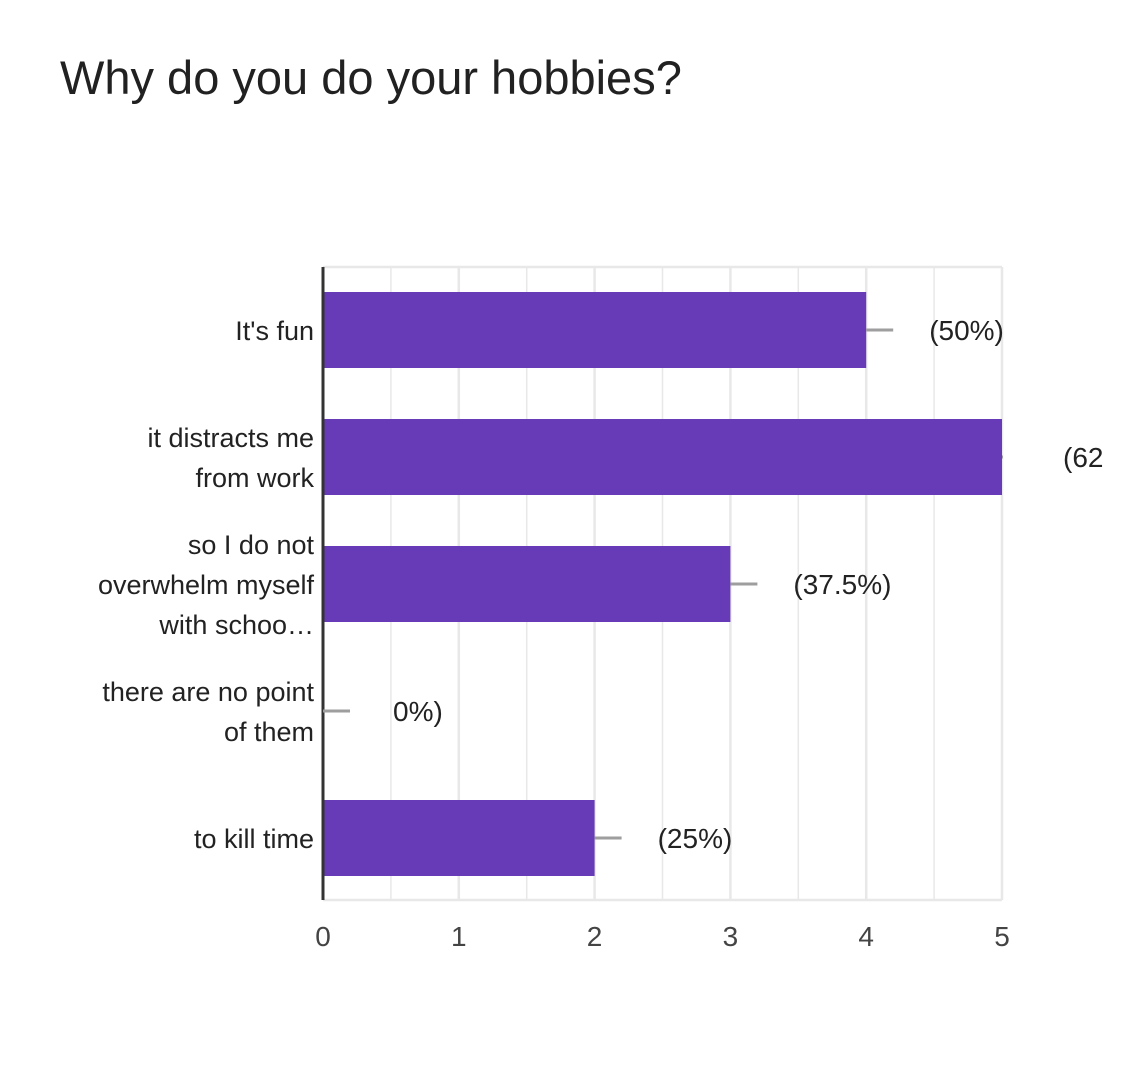 The width and height of the screenshot is (1125, 1078). Describe the element at coordinates (866, 936) in the screenshot. I see `x-tick-label: 4` at that location.